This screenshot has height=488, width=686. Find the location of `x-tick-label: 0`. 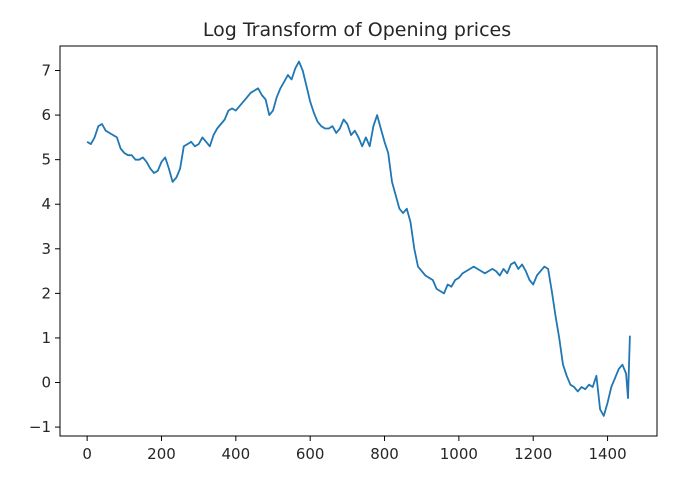

x-tick-label: 0 is located at coordinates (87, 454).